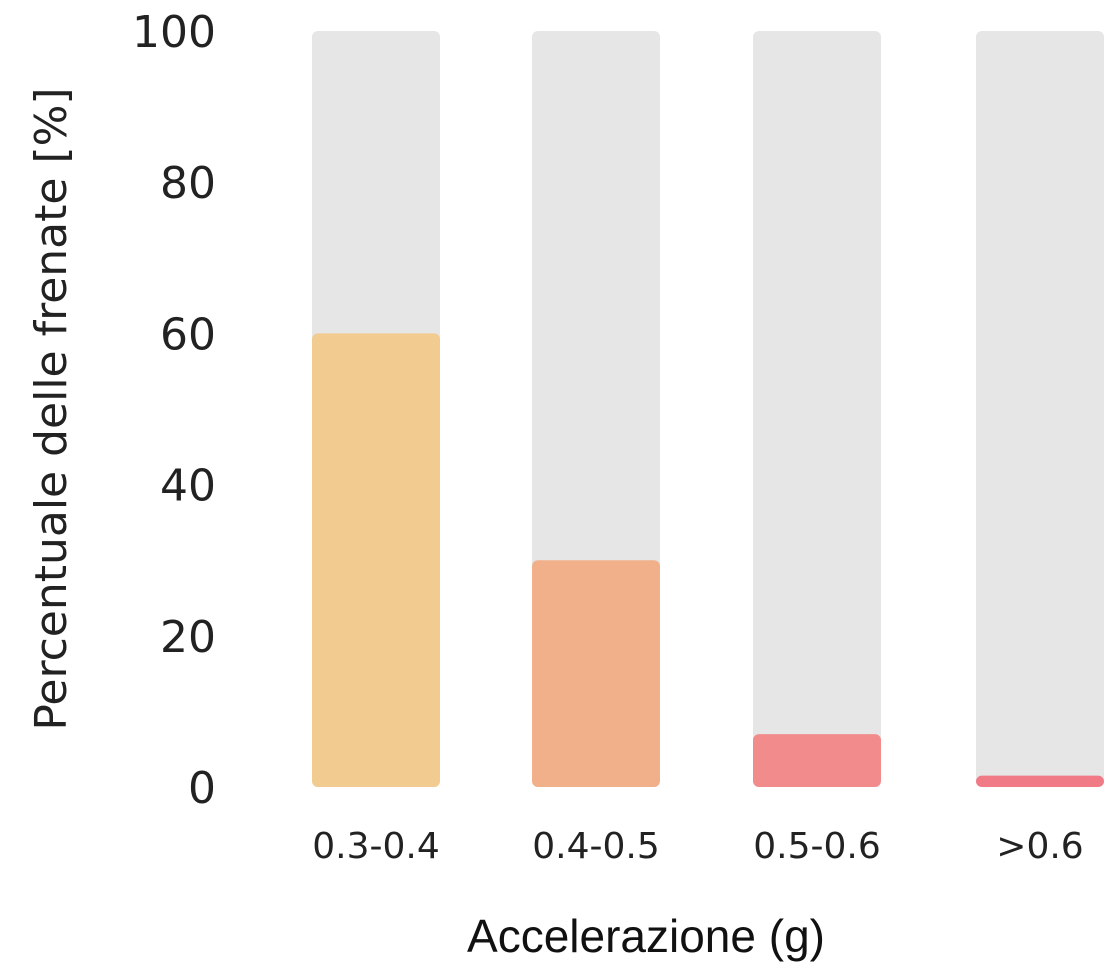 The height and width of the screenshot is (966, 1115). What do you see at coordinates (376, 846) in the screenshot?
I see `x-tick-label: 0.3-0.4` at bounding box center [376, 846].